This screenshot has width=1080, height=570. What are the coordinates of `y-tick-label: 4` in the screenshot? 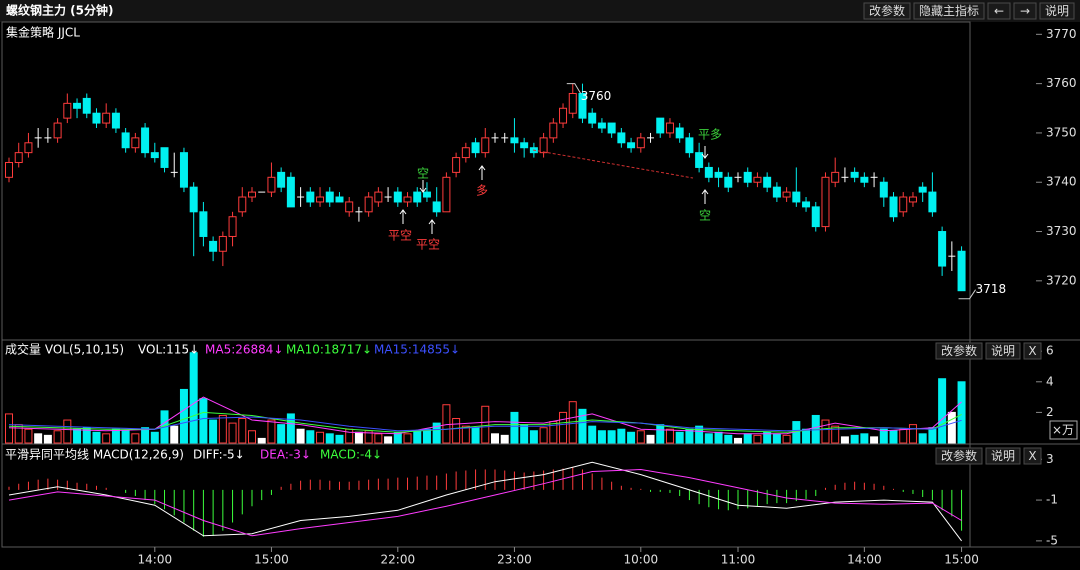 It's located at (1050, 381).